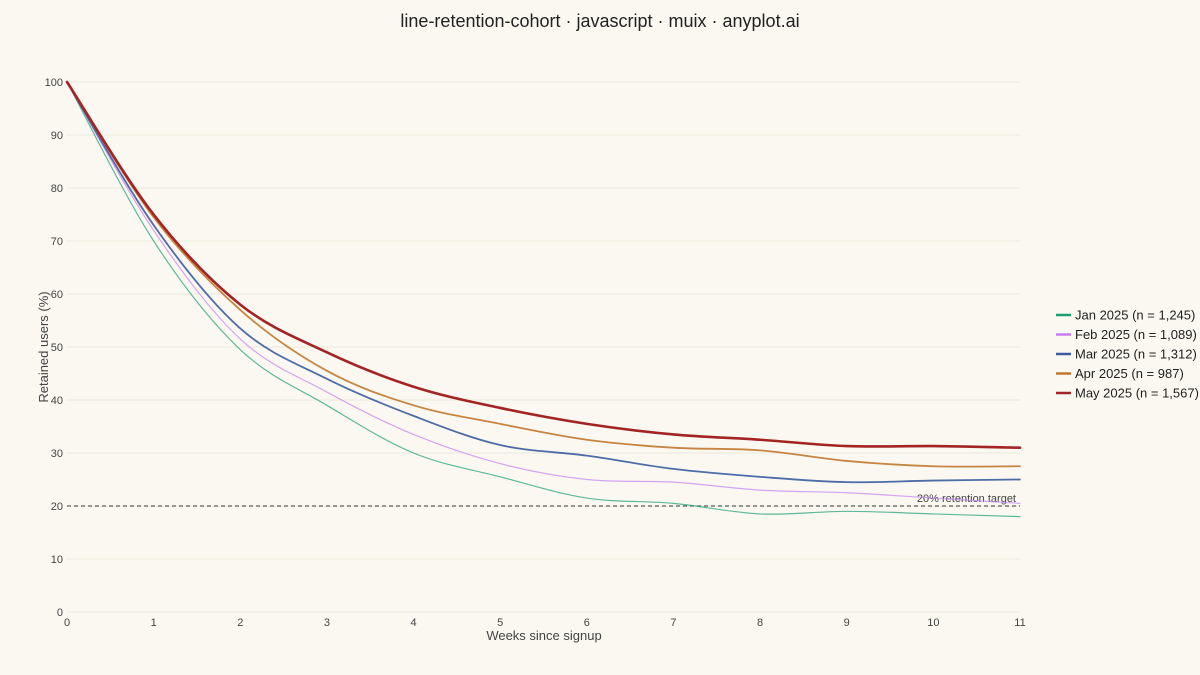 The width and height of the screenshot is (1200, 675). What do you see at coordinates (57, 401) in the screenshot?
I see `y-tick-label: 40` at bounding box center [57, 401].